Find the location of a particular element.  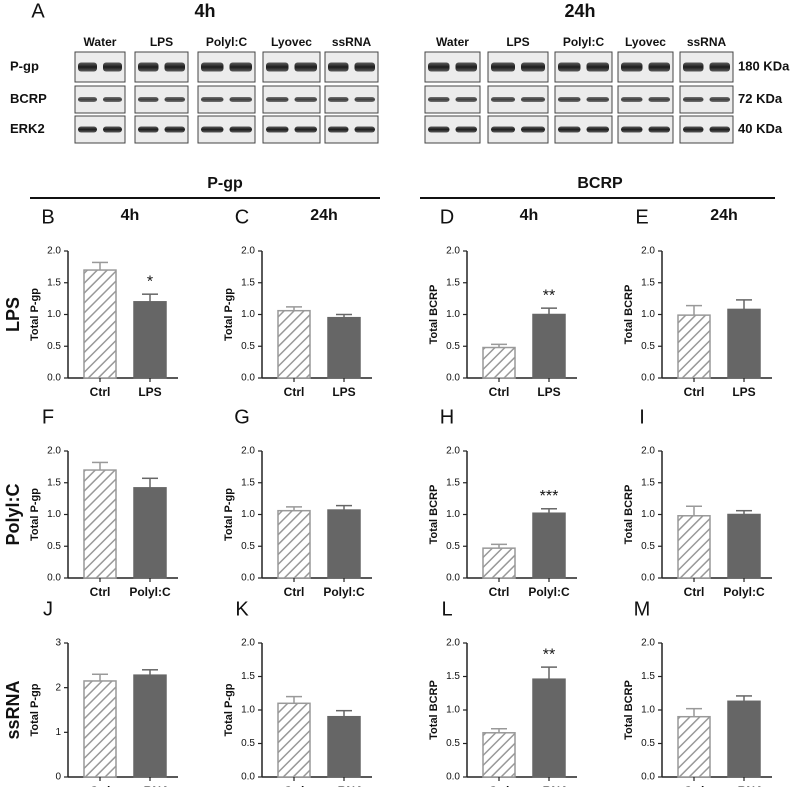

panel-letter: A is located at coordinates (38, 11).